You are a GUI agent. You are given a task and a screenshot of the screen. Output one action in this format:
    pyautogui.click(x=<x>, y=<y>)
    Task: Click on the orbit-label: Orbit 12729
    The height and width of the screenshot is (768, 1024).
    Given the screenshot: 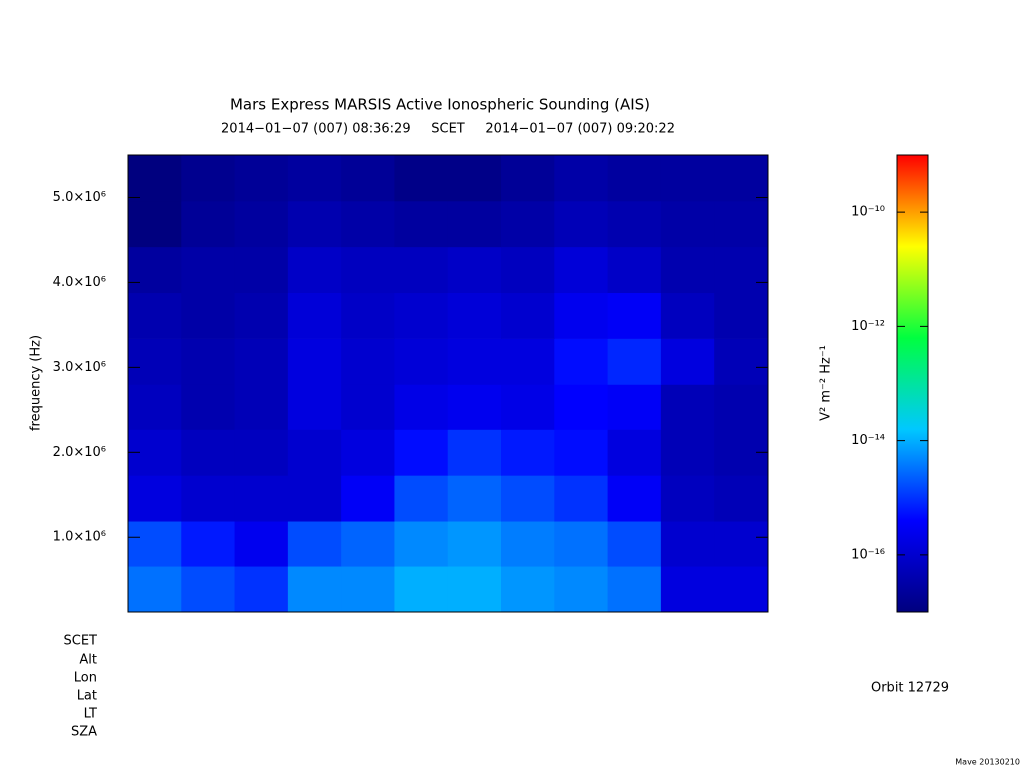 What is the action you would take?
    pyautogui.click(x=910, y=688)
    